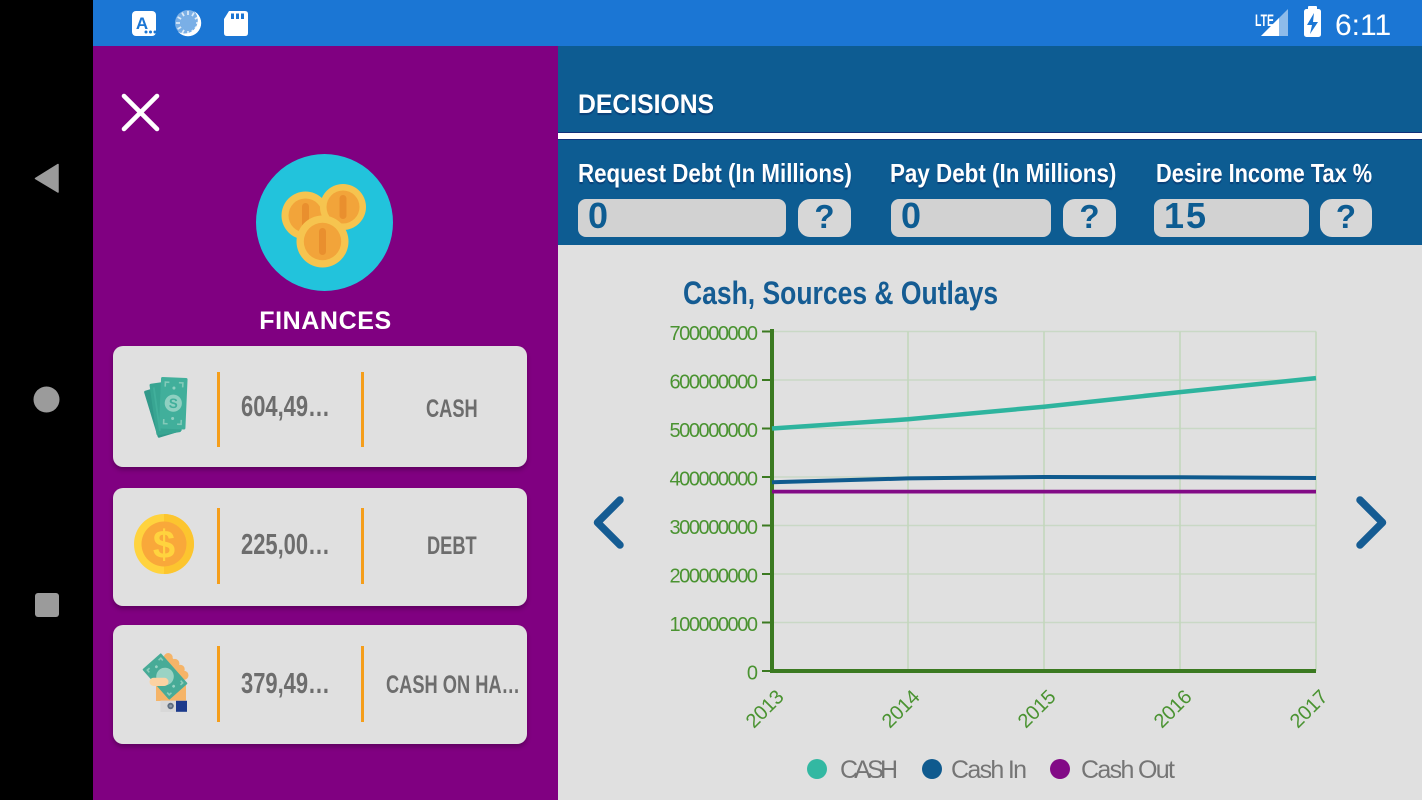  I want to click on svg-text: 2017, so click(1309, 709).